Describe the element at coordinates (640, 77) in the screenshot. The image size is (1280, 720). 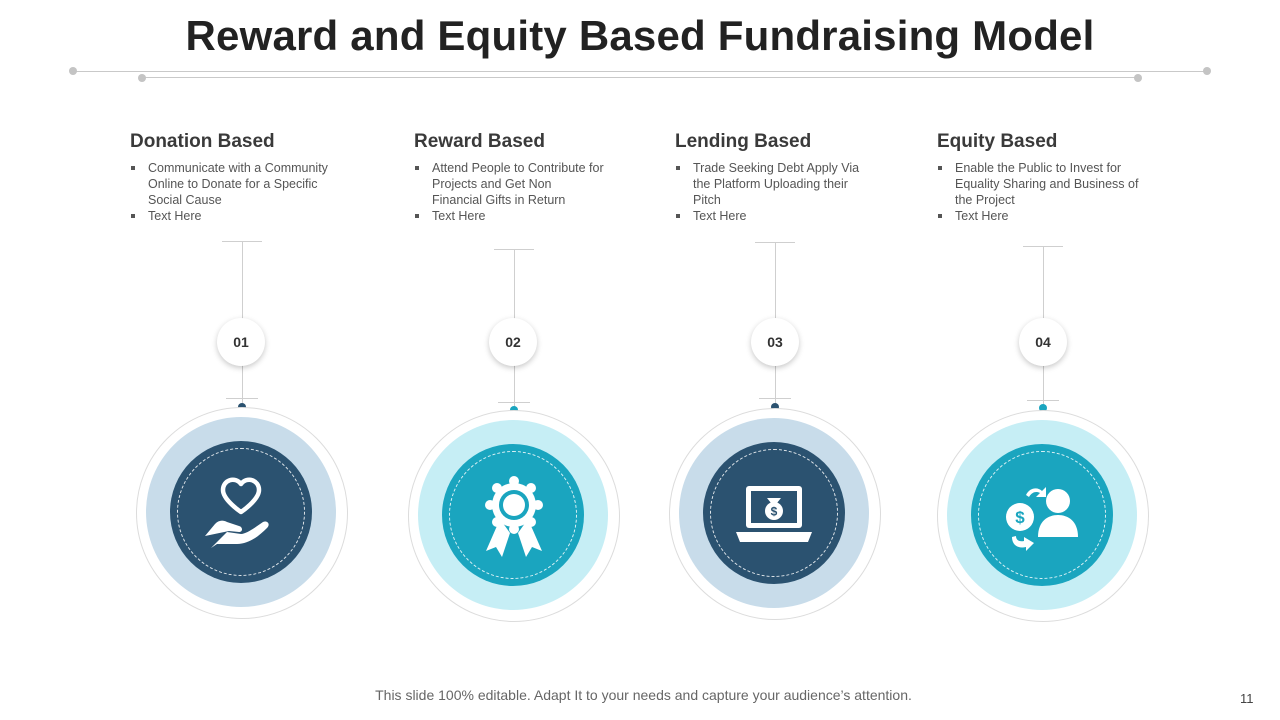
I see `title-rule-inner` at that location.